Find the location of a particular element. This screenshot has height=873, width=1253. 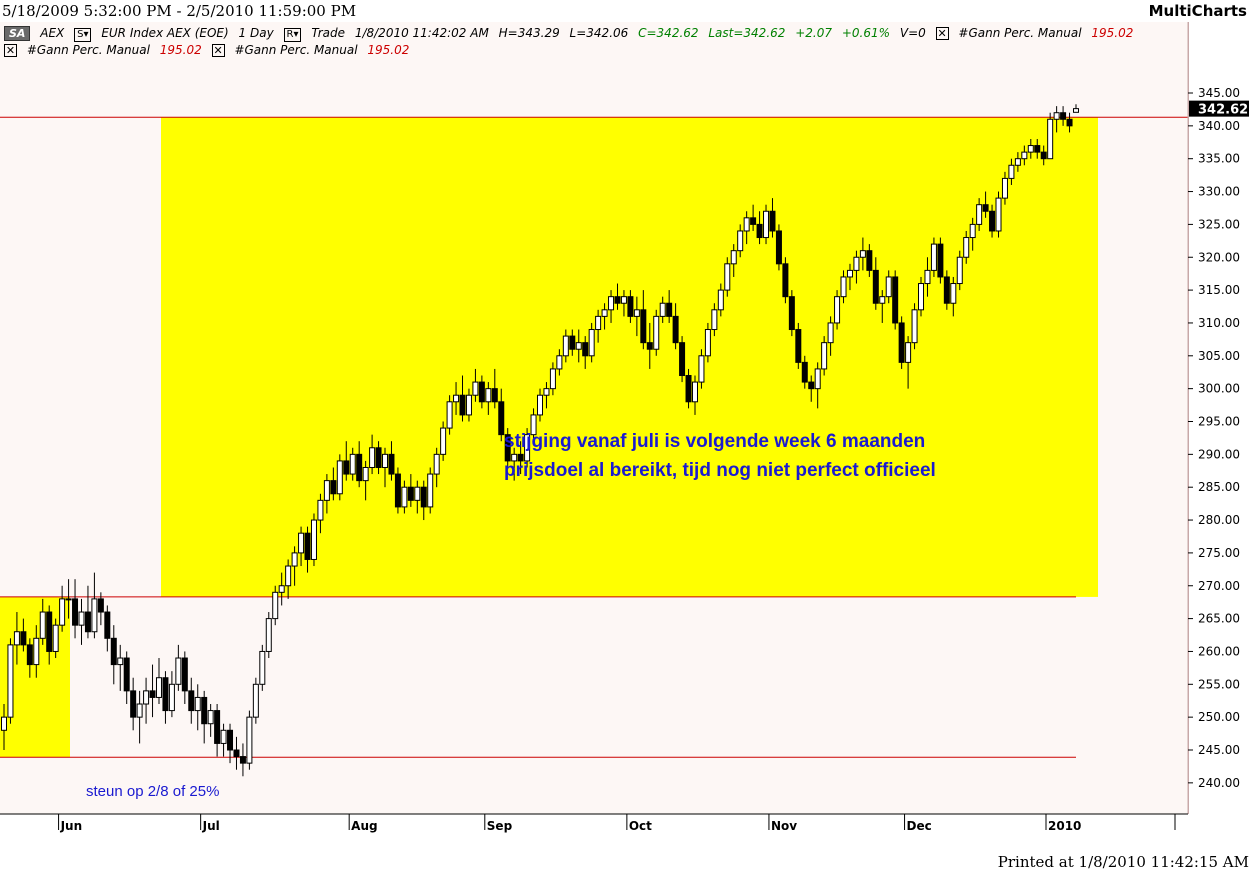

app-name: MultiCharts is located at coordinates (1197, 11).